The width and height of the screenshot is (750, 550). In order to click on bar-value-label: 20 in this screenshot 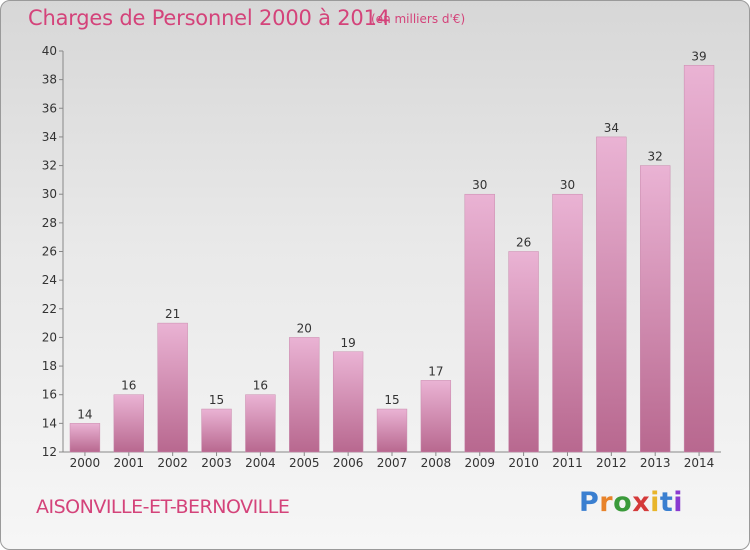, I will do `click(304, 328)`.